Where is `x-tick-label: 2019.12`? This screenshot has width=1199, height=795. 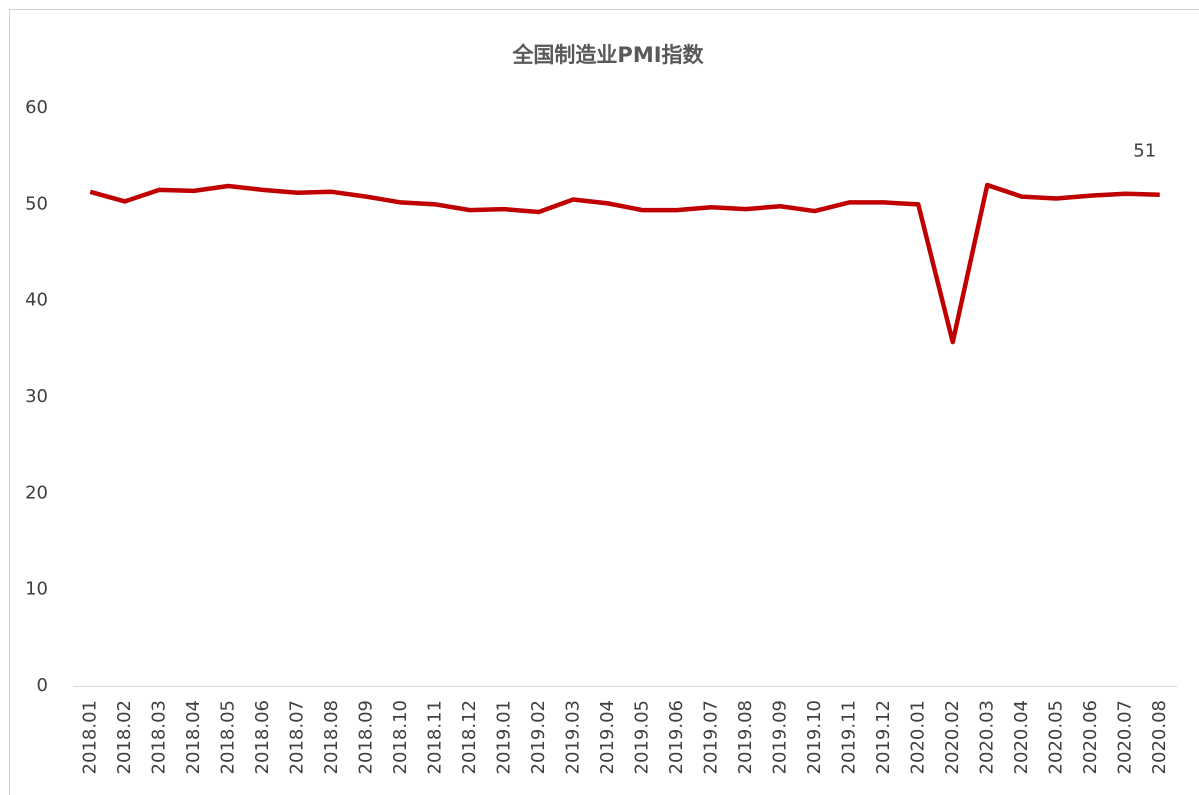
x-tick-label: 2019.12 is located at coordinates (883, 737).